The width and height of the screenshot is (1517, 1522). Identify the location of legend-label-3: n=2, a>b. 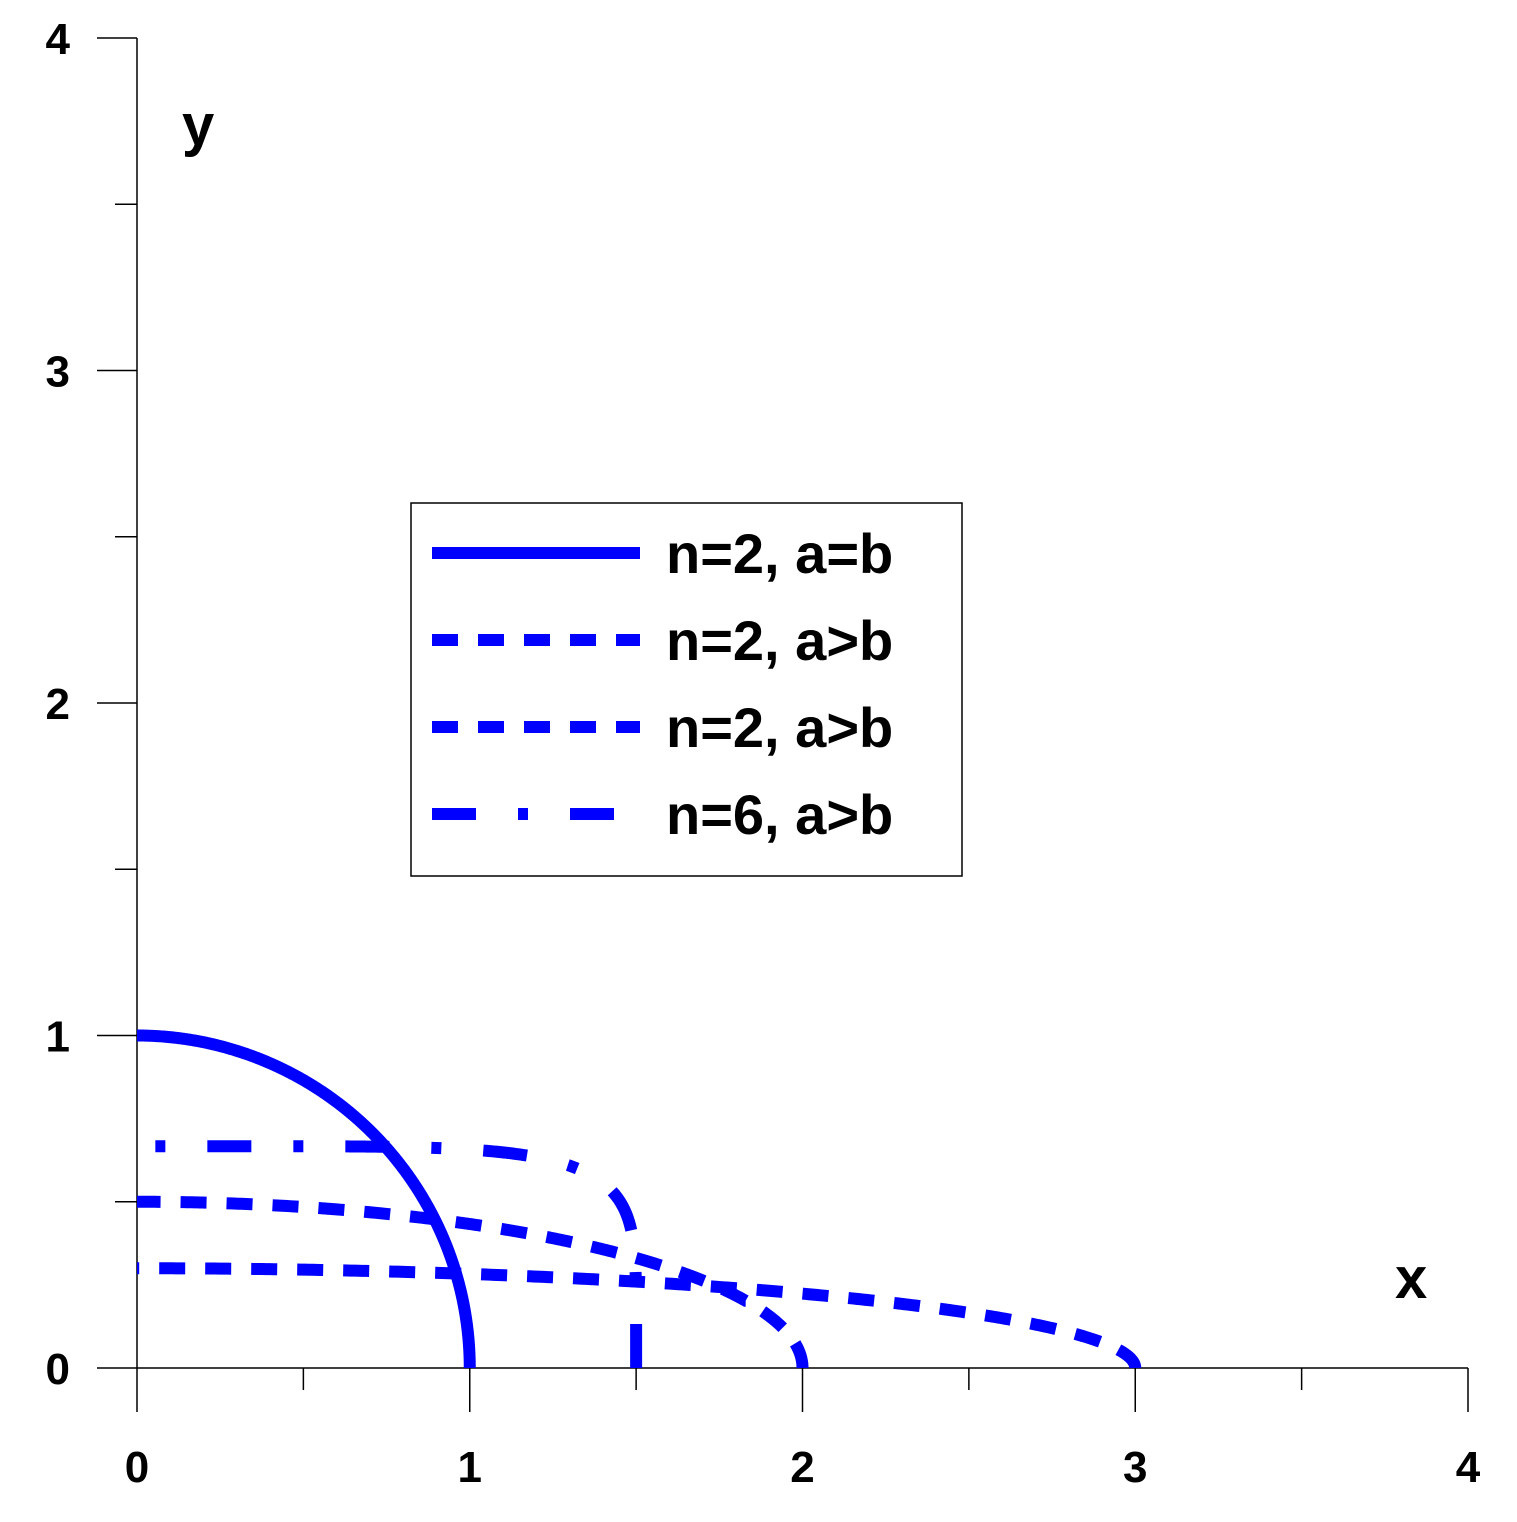
(779, 727).